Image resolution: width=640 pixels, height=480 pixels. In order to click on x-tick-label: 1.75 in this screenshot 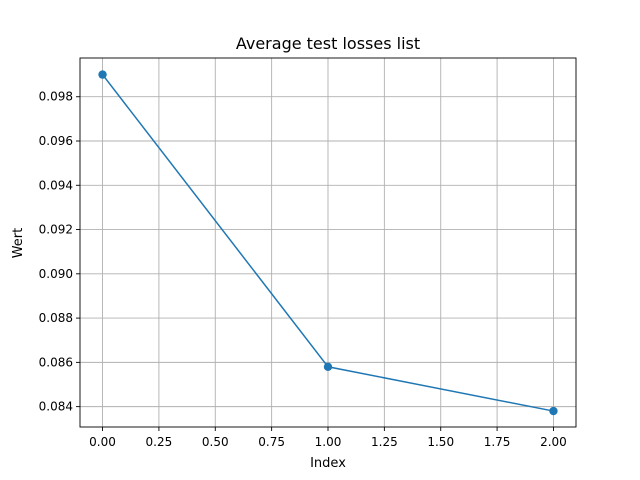, I will do `click(497, 442)`.